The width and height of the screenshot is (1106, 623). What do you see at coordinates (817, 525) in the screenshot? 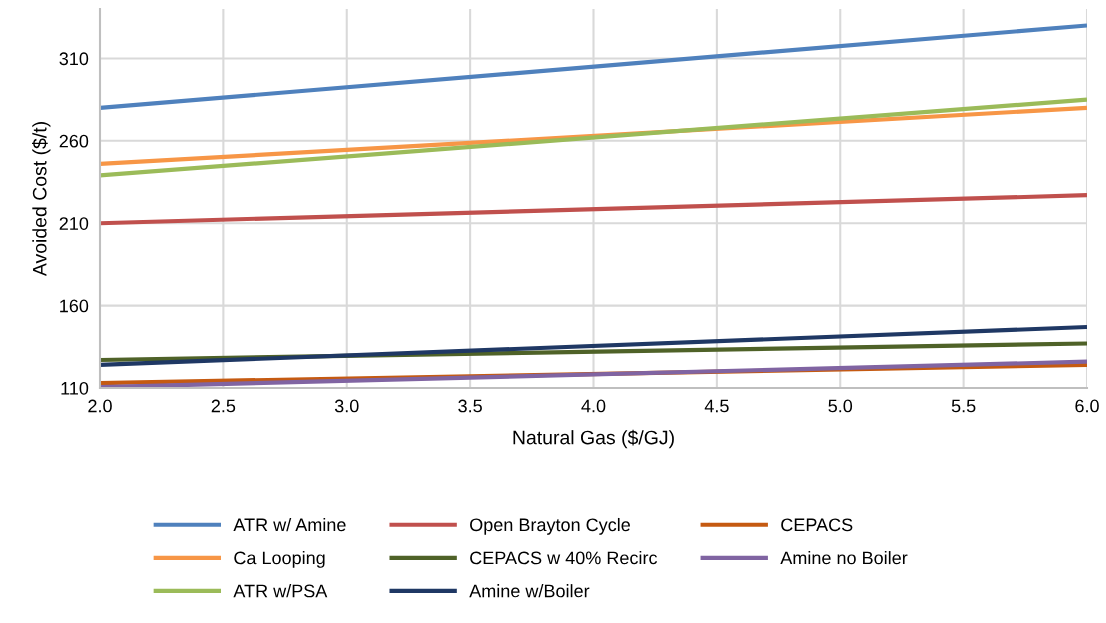
I see `legend-label: CEPACS` at bounding box center [817, 525].